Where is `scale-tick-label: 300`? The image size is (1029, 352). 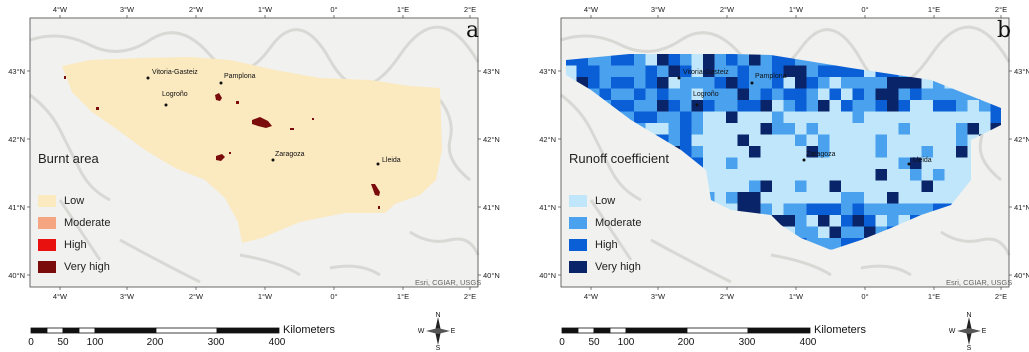
scale-tick-label: 300 is located at coordinates (216, 342).